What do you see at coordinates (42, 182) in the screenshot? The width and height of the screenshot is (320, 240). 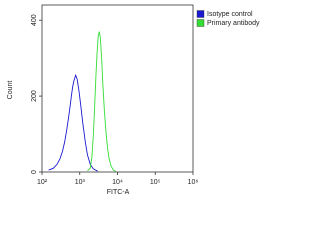 I see `x-tick-label: 10²` at bounding box center [42, 182].